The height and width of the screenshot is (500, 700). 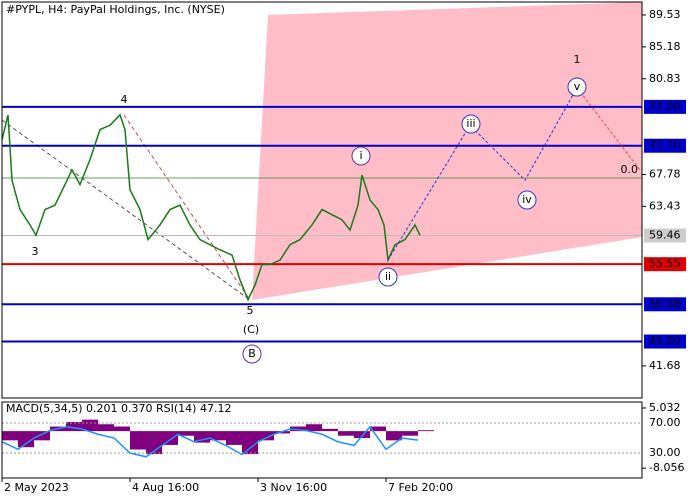 I want to click on wave-label: i, so click(x=360, y=155).